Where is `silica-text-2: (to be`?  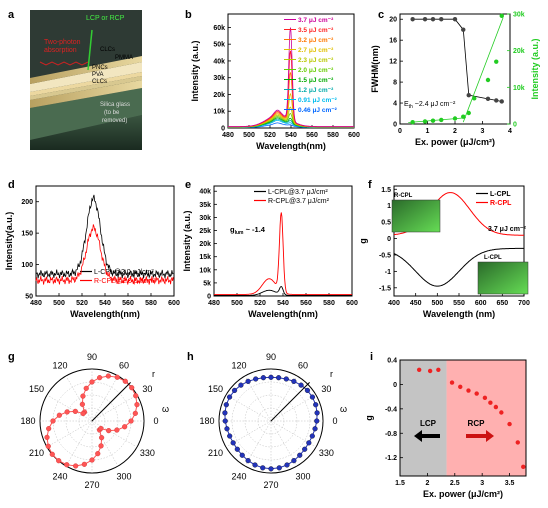 silica-text-2: (to be is located at coordinates (112, 113).